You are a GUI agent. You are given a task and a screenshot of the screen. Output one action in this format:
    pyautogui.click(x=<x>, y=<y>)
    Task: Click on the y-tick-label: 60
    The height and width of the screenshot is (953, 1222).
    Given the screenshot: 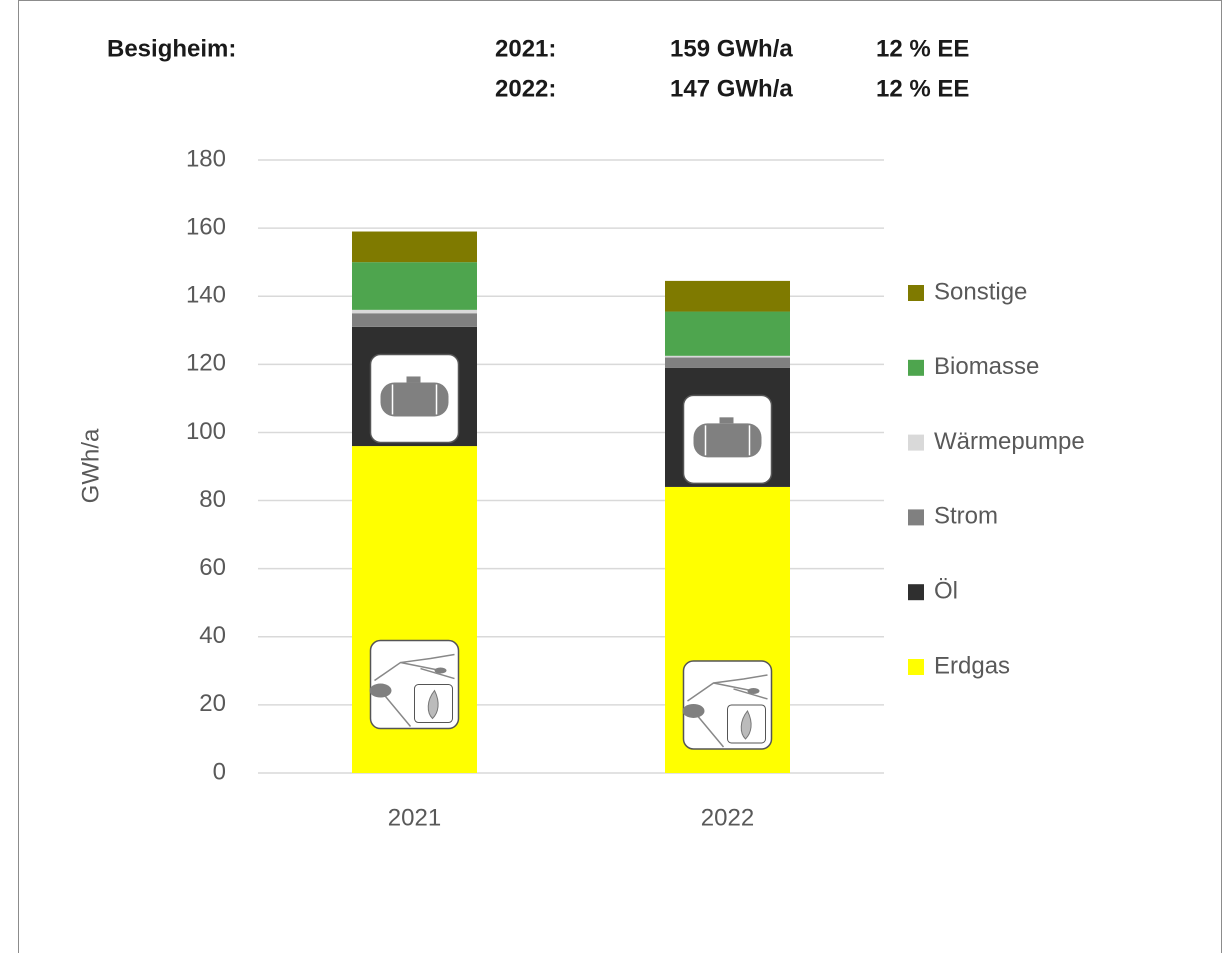 What is the action you would take?
    pyautogui.click(x=212, y=567)
    